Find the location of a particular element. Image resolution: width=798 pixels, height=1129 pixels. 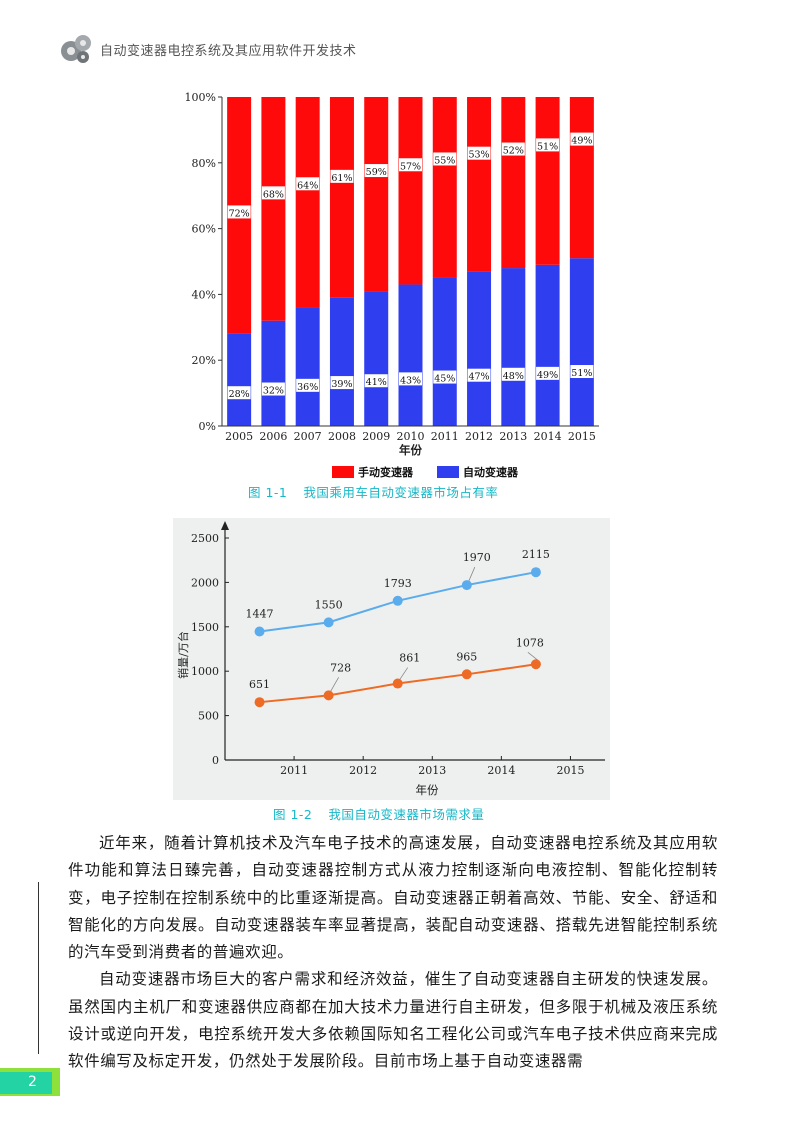

legend-swatch-auto is located at coordinates (448, 472).